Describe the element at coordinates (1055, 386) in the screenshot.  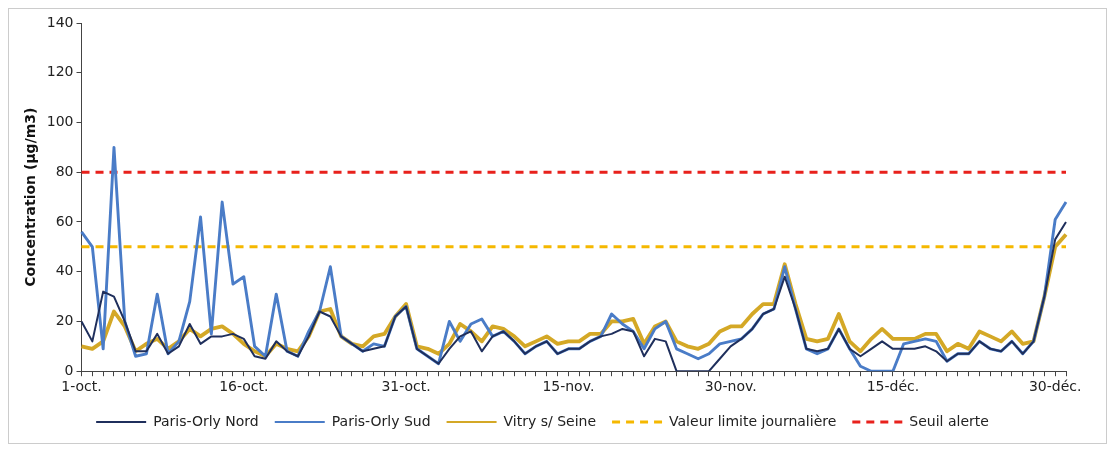
I see `x-tick-label: 30-déc.` at that location.